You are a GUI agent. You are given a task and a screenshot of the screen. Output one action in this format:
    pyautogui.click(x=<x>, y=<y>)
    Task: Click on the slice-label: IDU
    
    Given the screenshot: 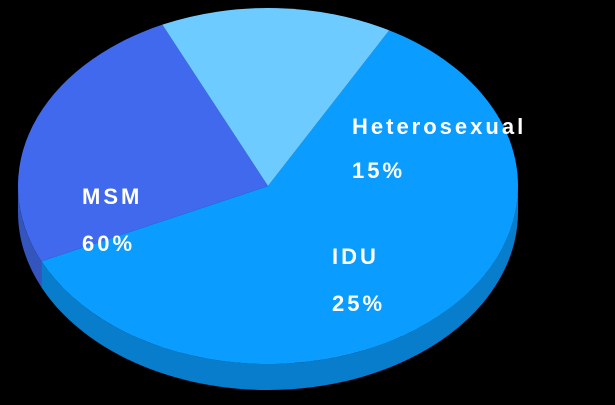 What is the action you would take?
    pyautogui.click(x=355, y=256)
    